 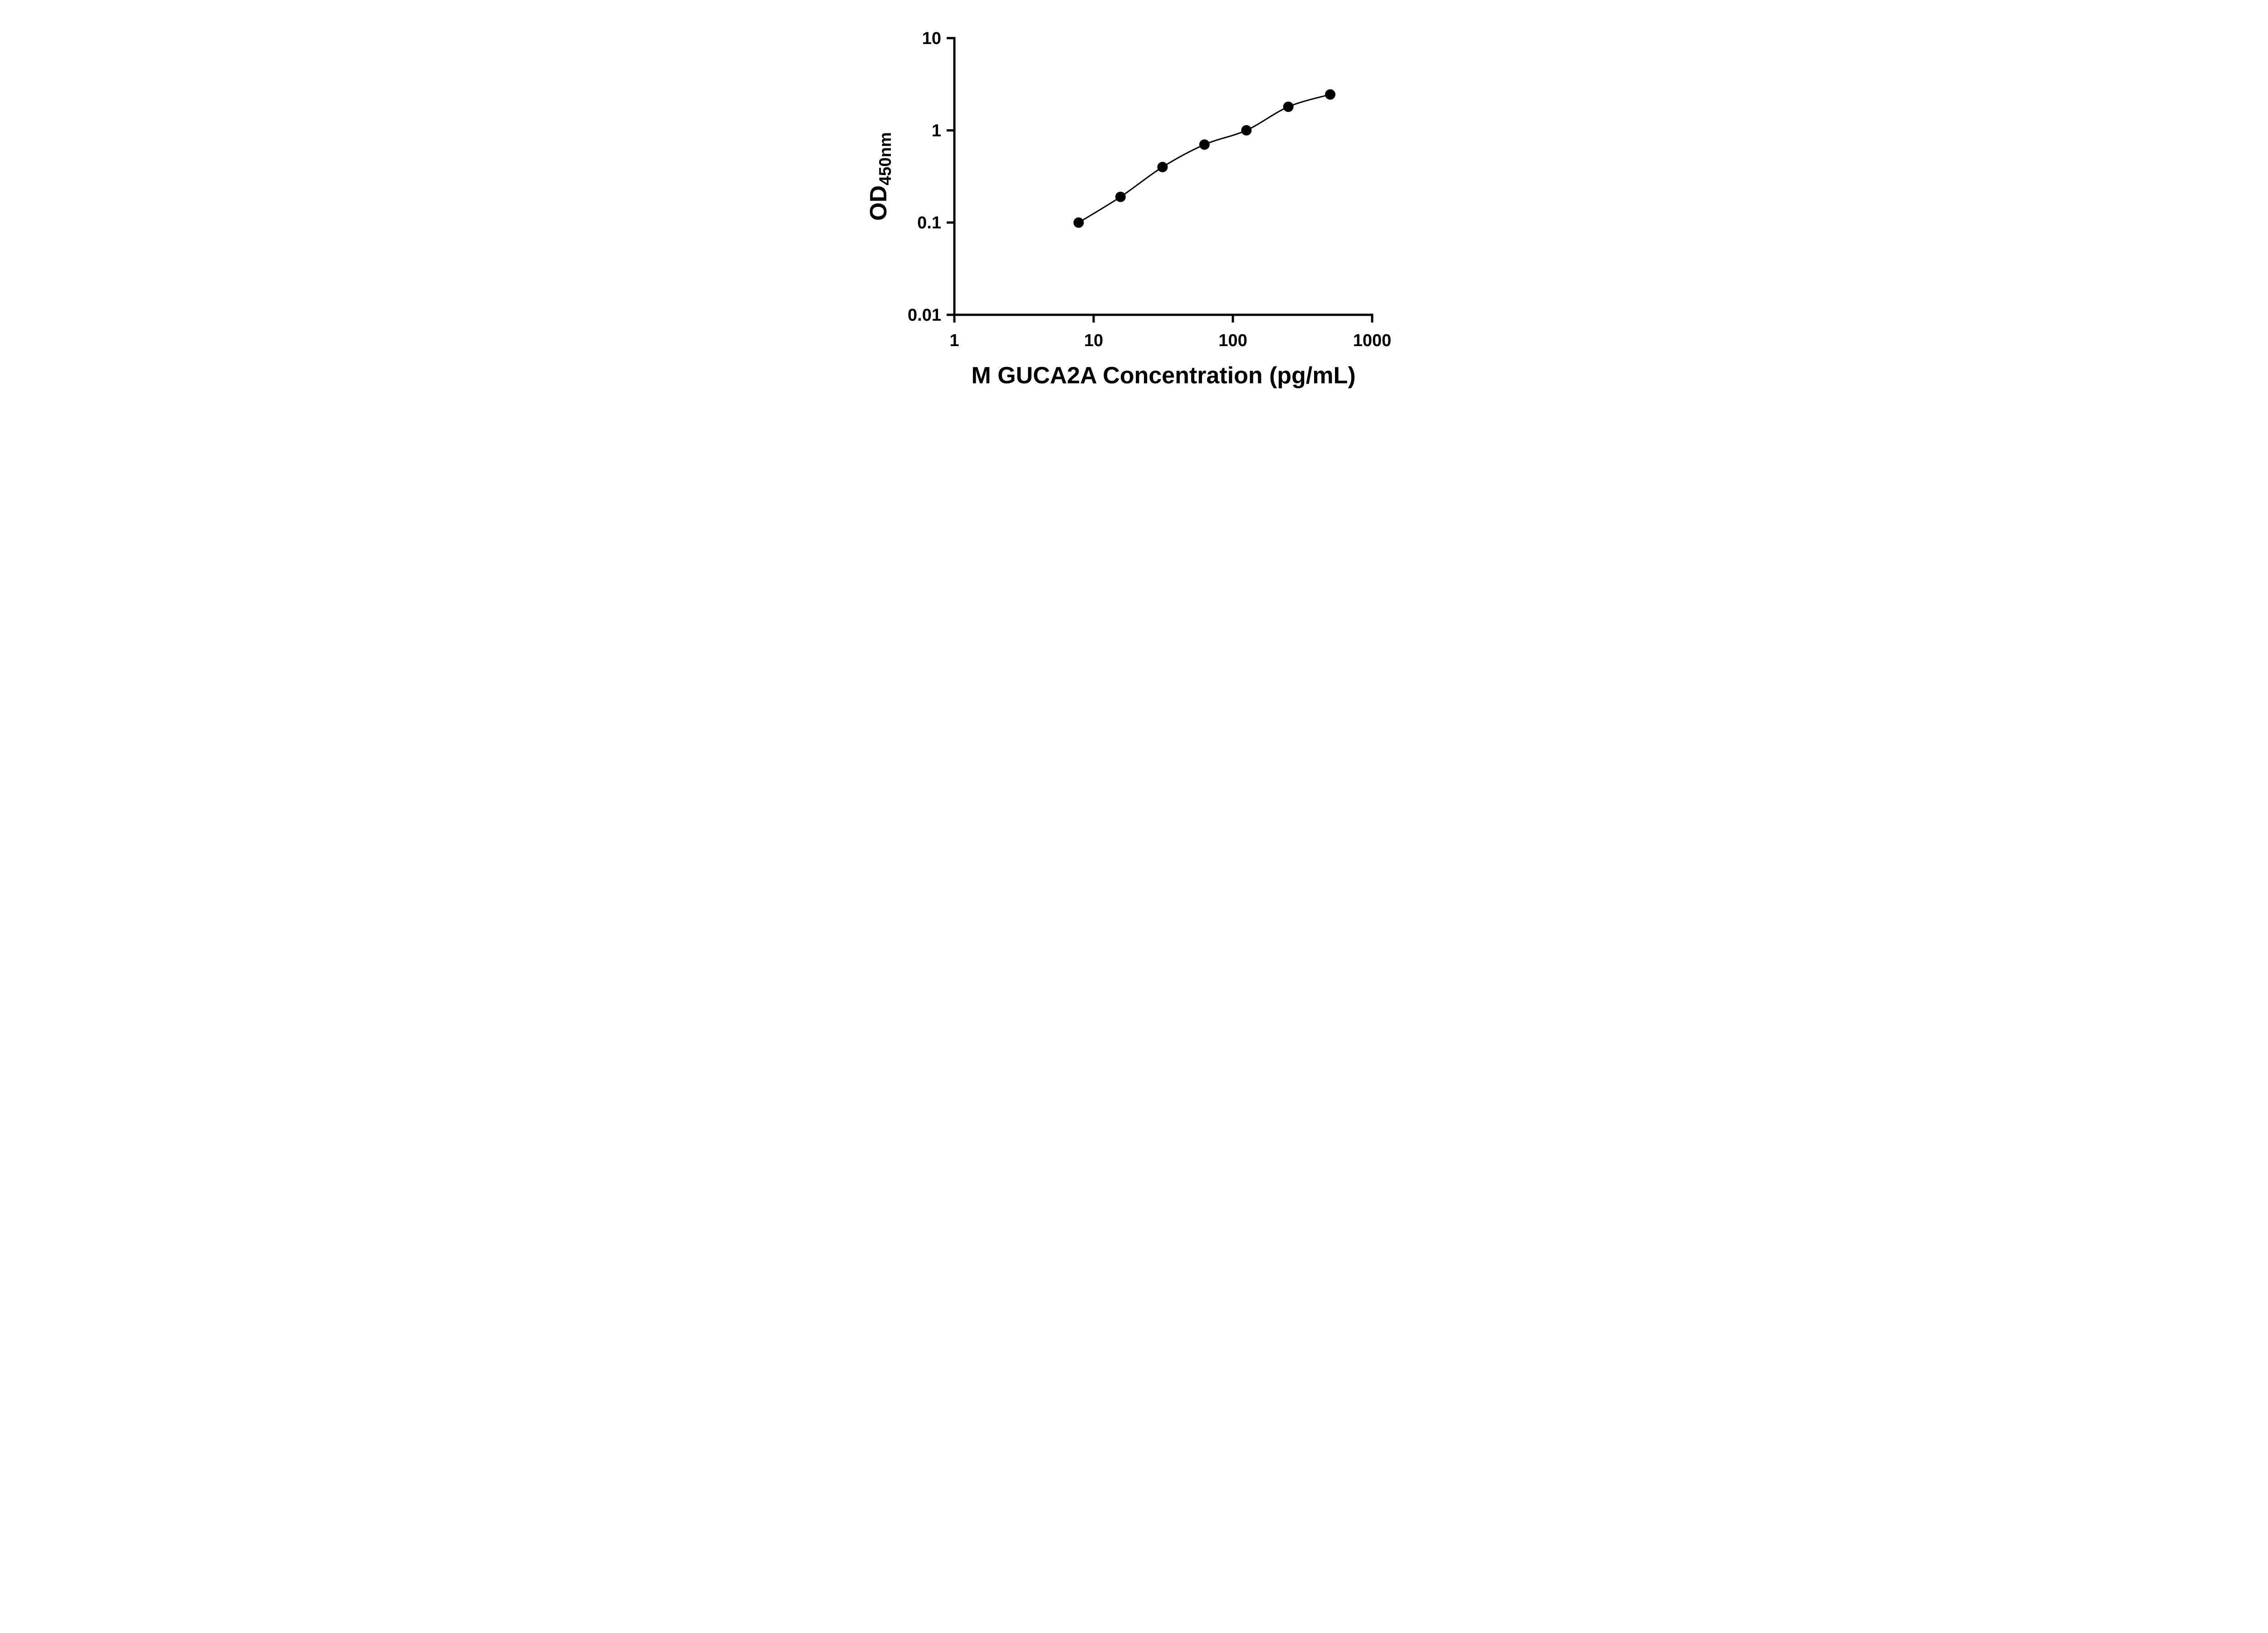 What do you see at coordinates (1372, 340) in the screenshot?
I see `x-tick-label: 1000` at bounding box center [1372, 340].